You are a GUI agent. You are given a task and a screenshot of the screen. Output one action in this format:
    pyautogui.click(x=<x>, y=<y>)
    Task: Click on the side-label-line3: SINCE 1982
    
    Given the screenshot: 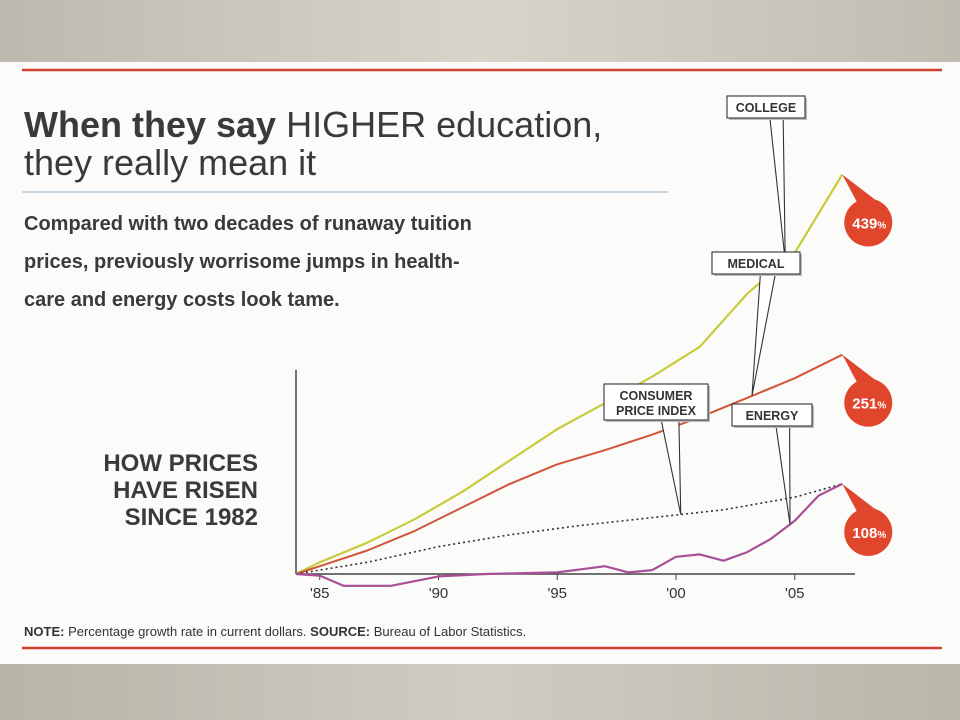 What is the action you would take?
    pyautogui.click(x=191, y=517)
    